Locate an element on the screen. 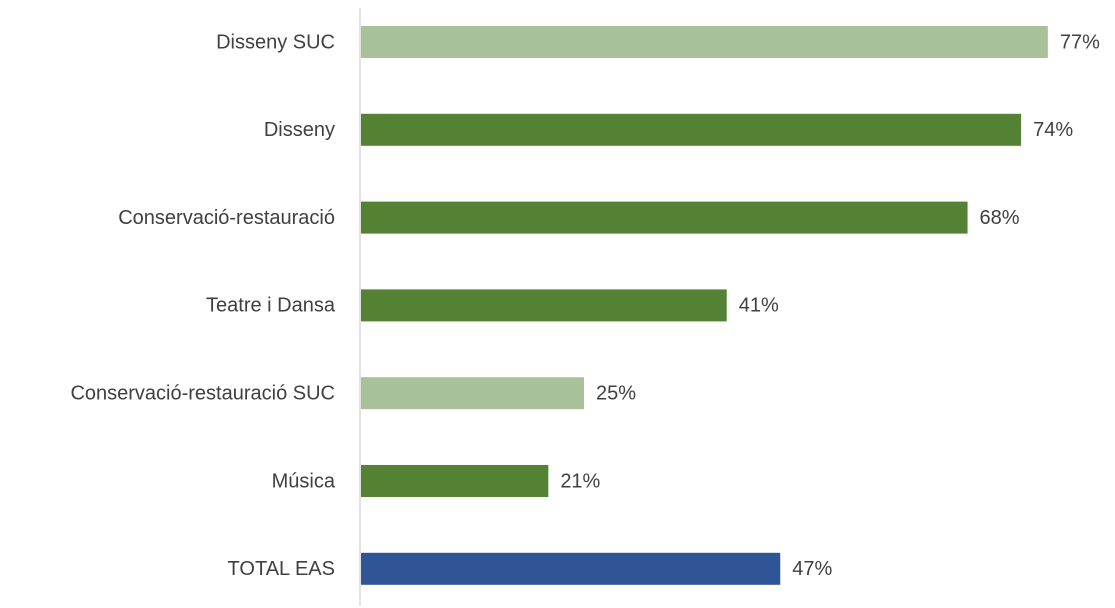 The width and height of the screenshot is (1115, 608). value-label: 25% is located at coordinates (616, 393).